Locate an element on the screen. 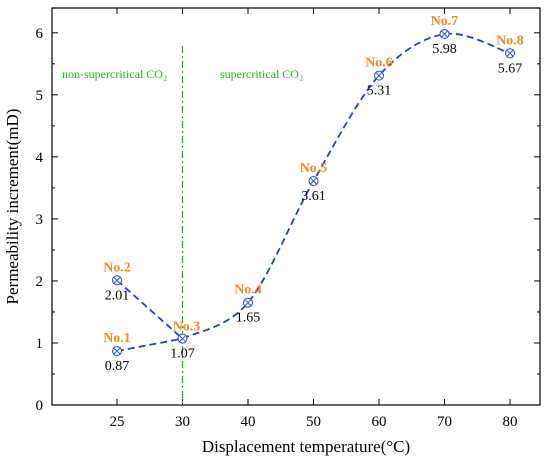  point-name-label: No.4 is located at coordinates (248, 290).